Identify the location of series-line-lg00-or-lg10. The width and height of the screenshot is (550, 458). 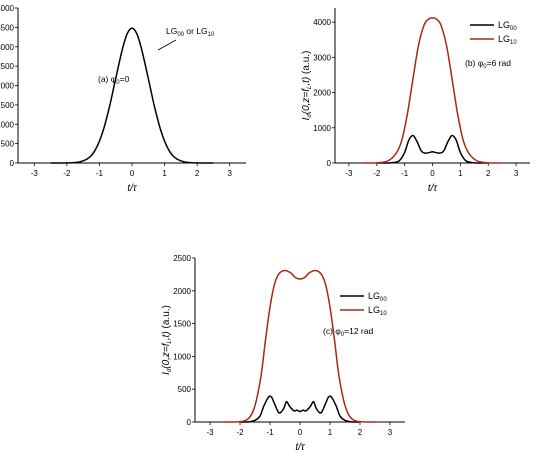
(132, 95).